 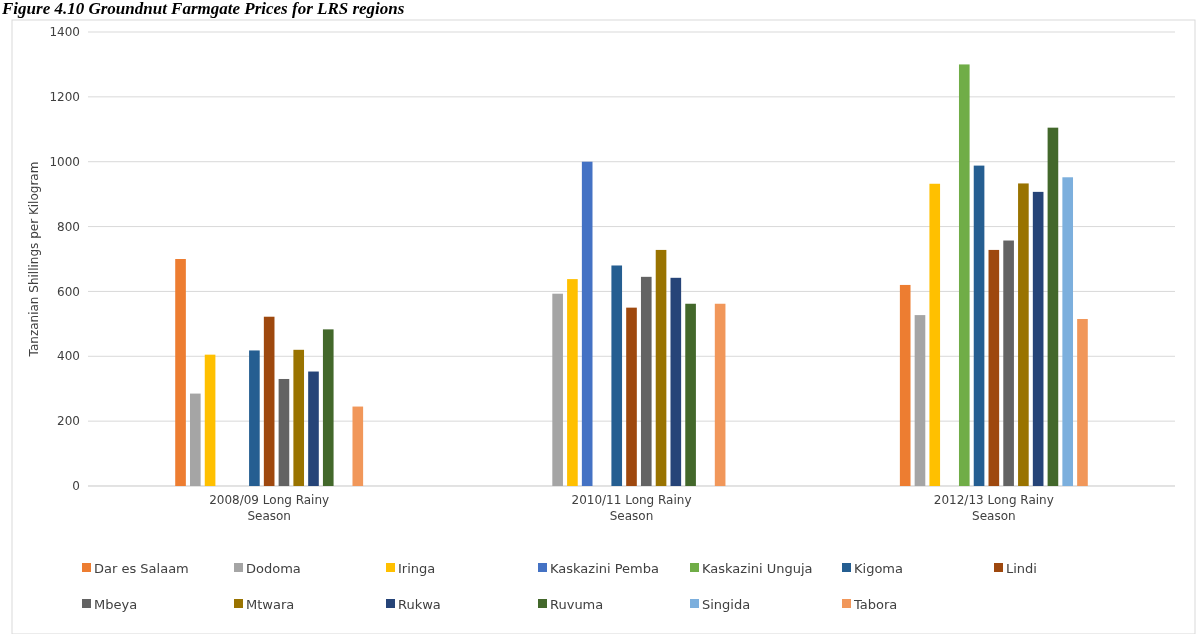 I want to click on legend-label: Mtwara, so click(x=270, y=604).